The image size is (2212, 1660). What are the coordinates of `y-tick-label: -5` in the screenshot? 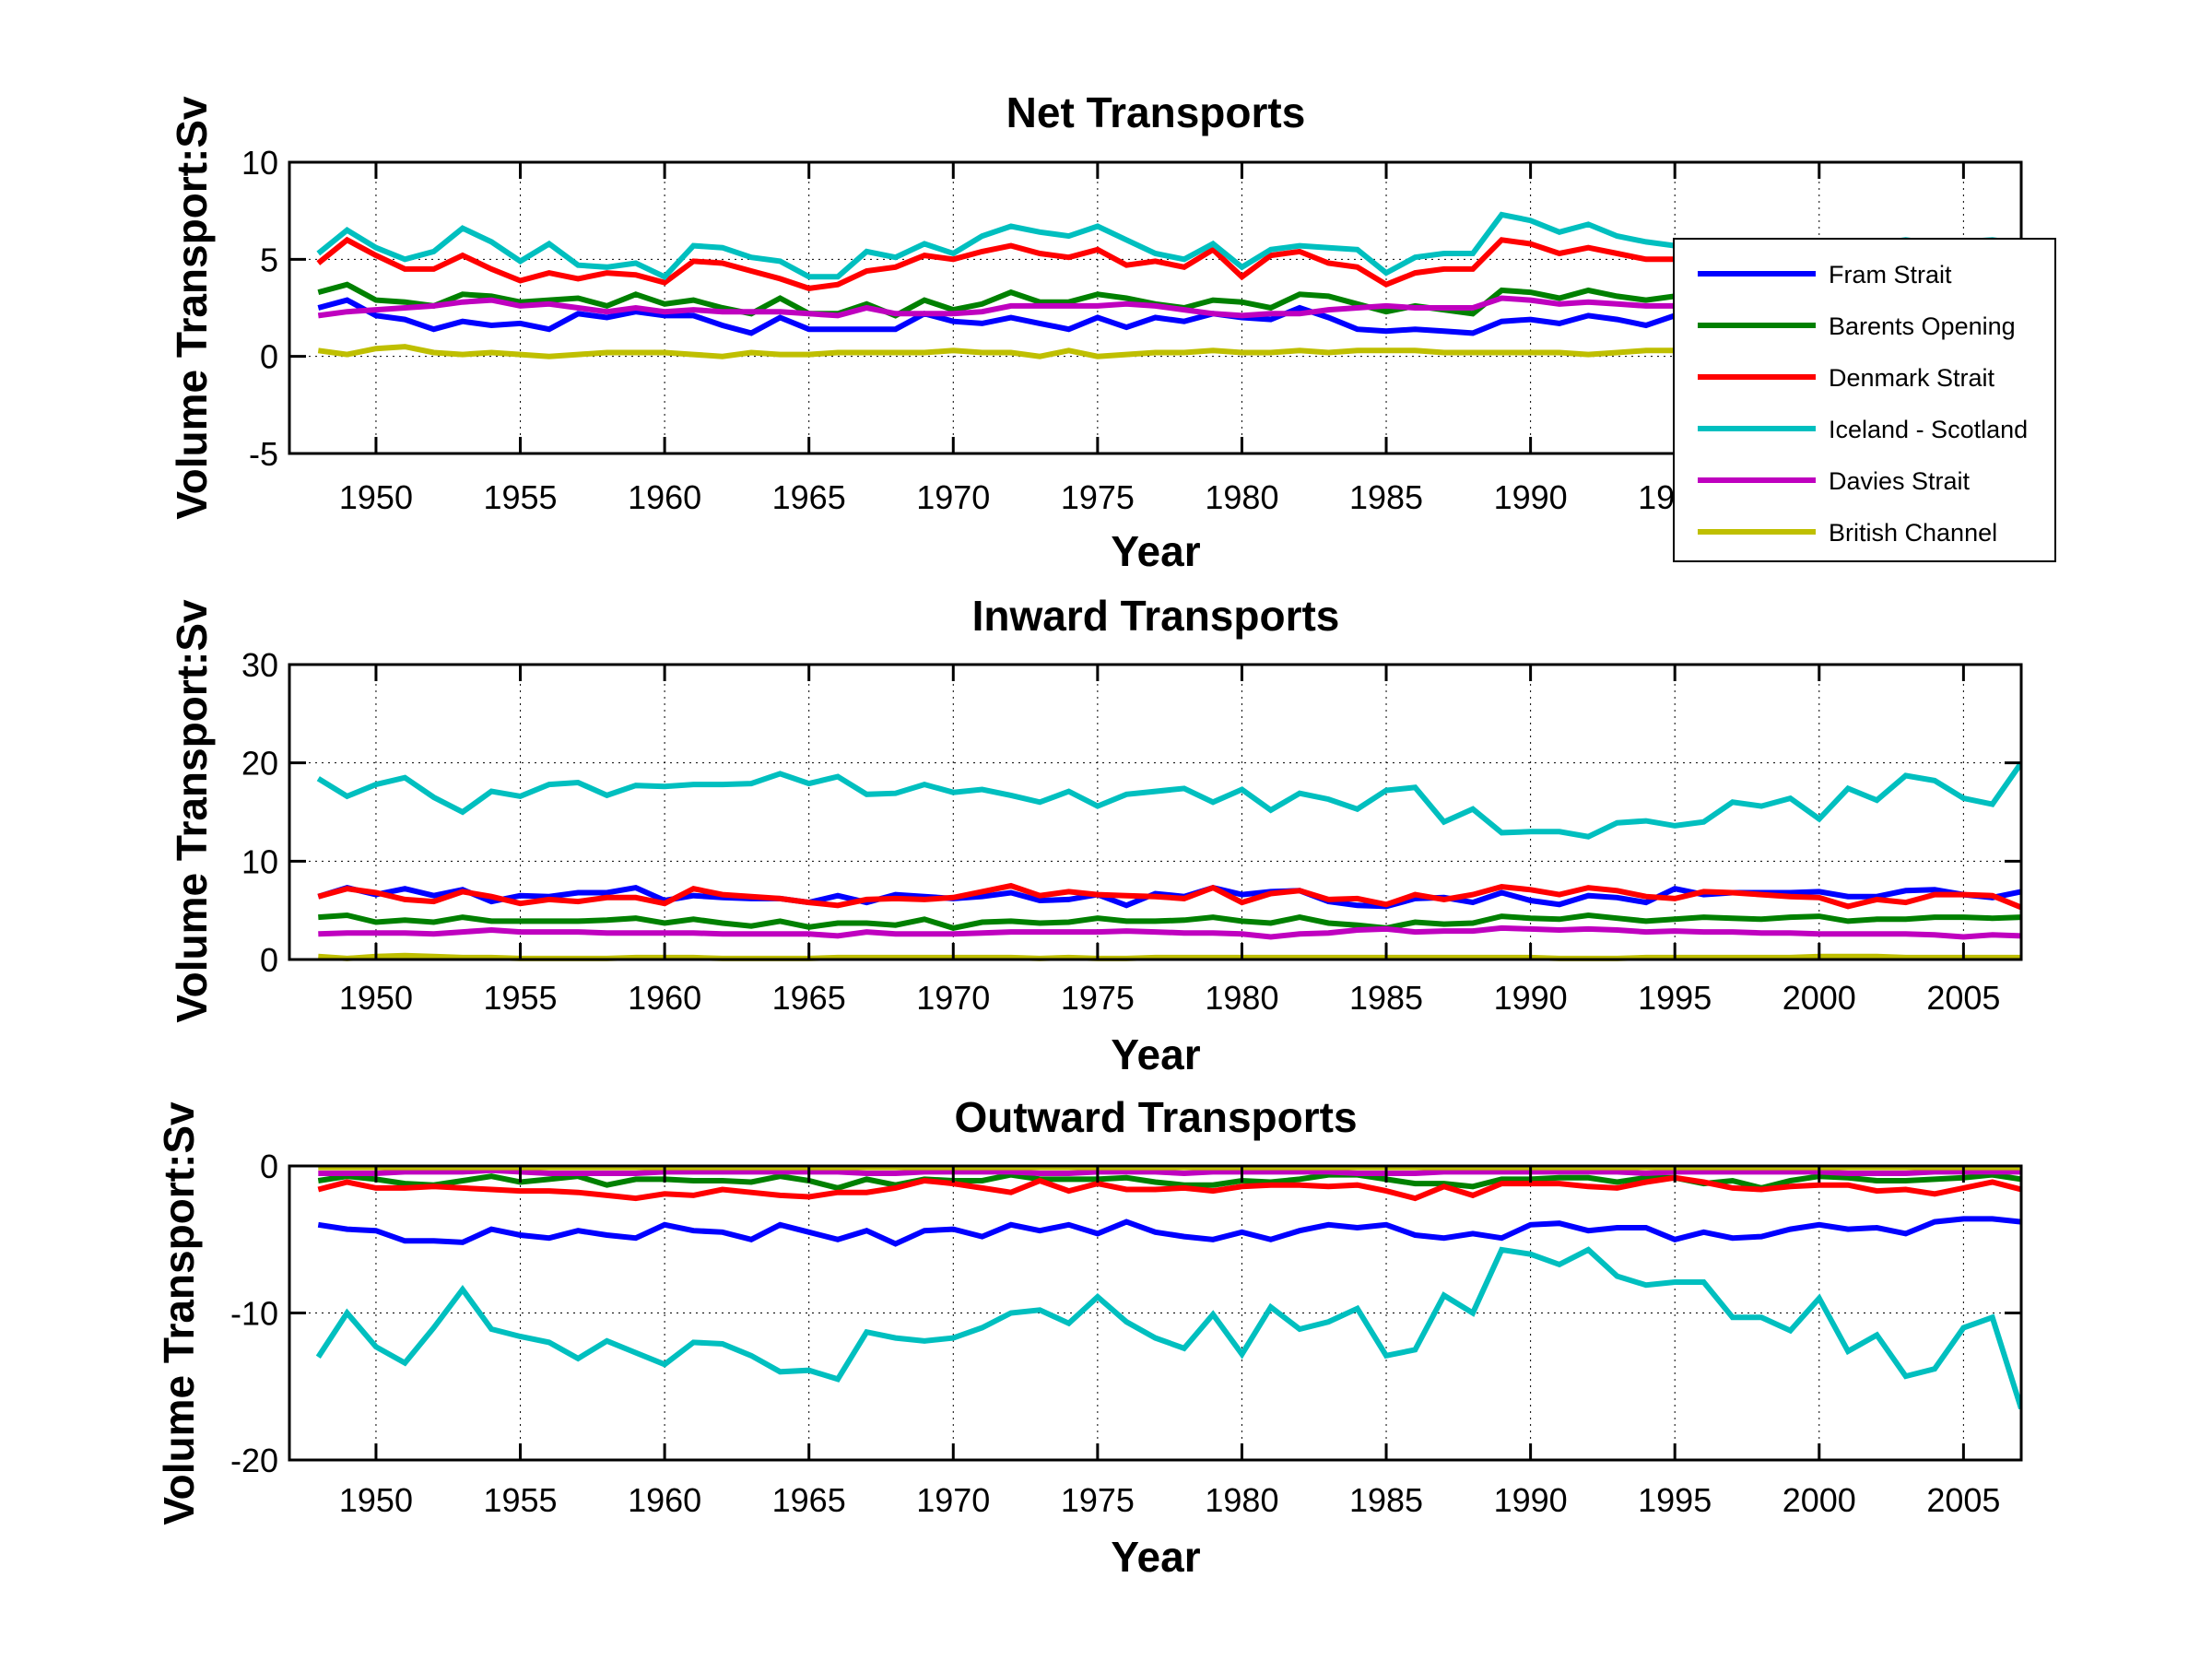 It's located at (263, 454).